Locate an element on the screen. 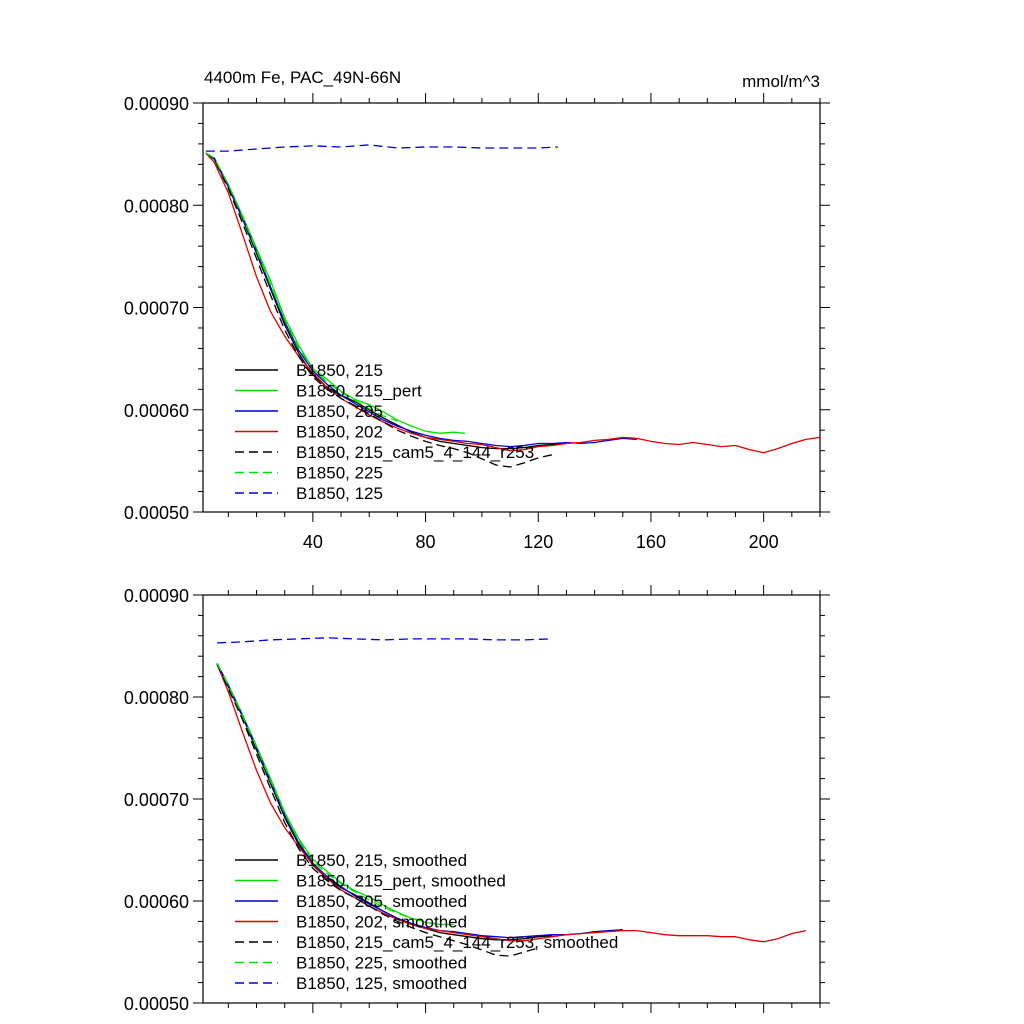  x-tick-label: 80 is located at coordinates (426, 542).